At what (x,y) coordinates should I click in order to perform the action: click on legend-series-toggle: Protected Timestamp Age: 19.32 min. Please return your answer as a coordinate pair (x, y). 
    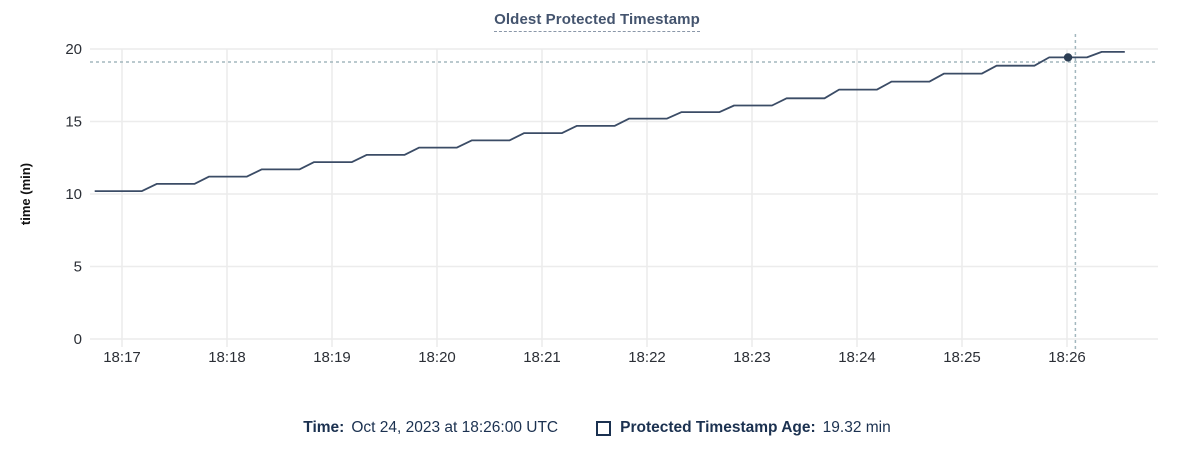
    Looking at the image, I should click on (743, 428).